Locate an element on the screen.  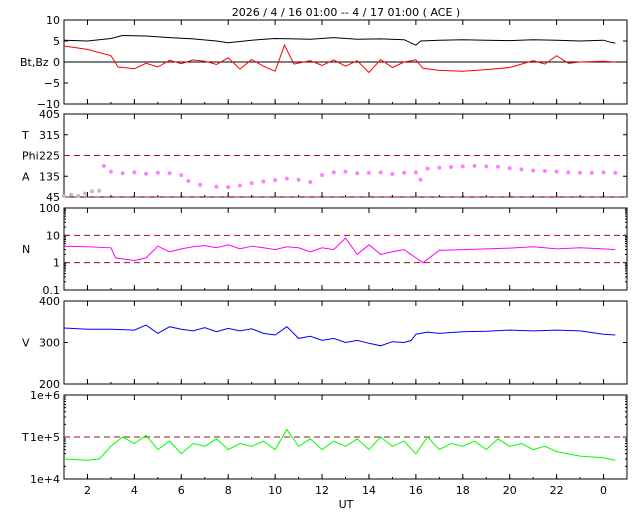
y-tick-label: 45 is located at coordinates (53, 197).